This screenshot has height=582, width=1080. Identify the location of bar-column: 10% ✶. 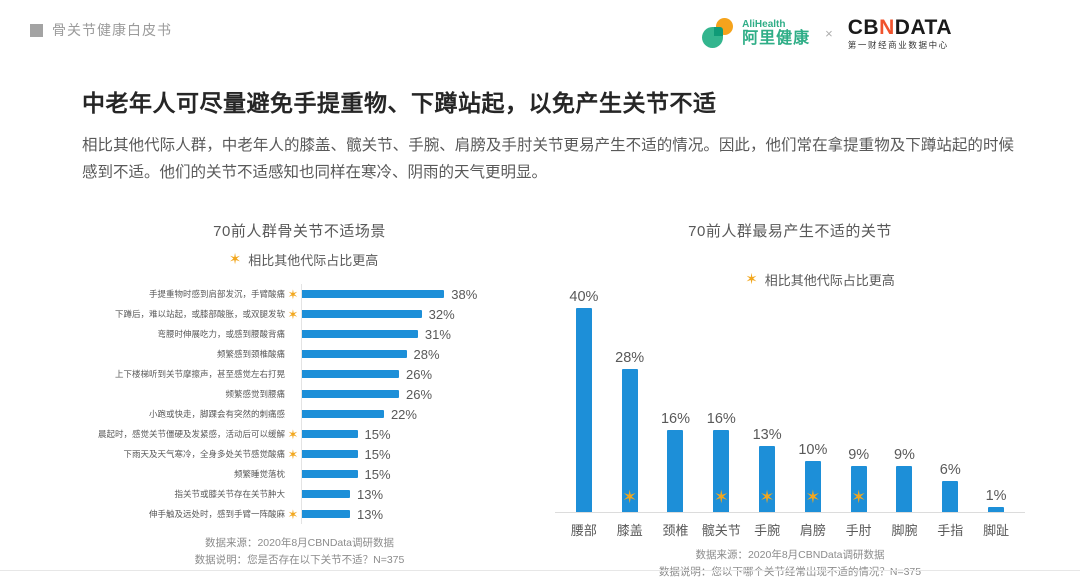
(813, 389).